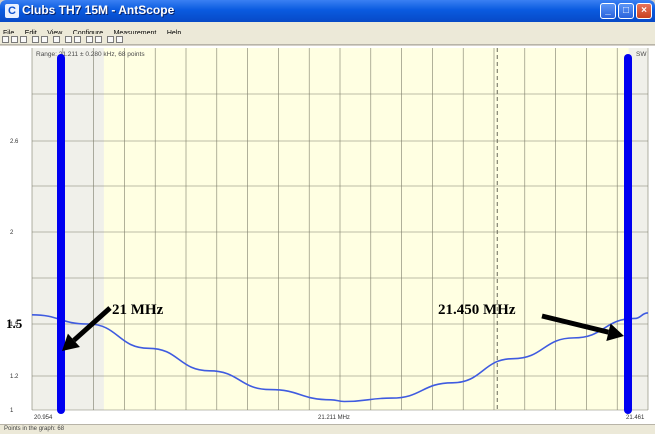 This screenshot has width=655, height=434. Describe the element at coordinates (90, 54) in the screenshot. I see `range-label: Range: 21.211 ± 0.280 kHz, 68 points` at that location.